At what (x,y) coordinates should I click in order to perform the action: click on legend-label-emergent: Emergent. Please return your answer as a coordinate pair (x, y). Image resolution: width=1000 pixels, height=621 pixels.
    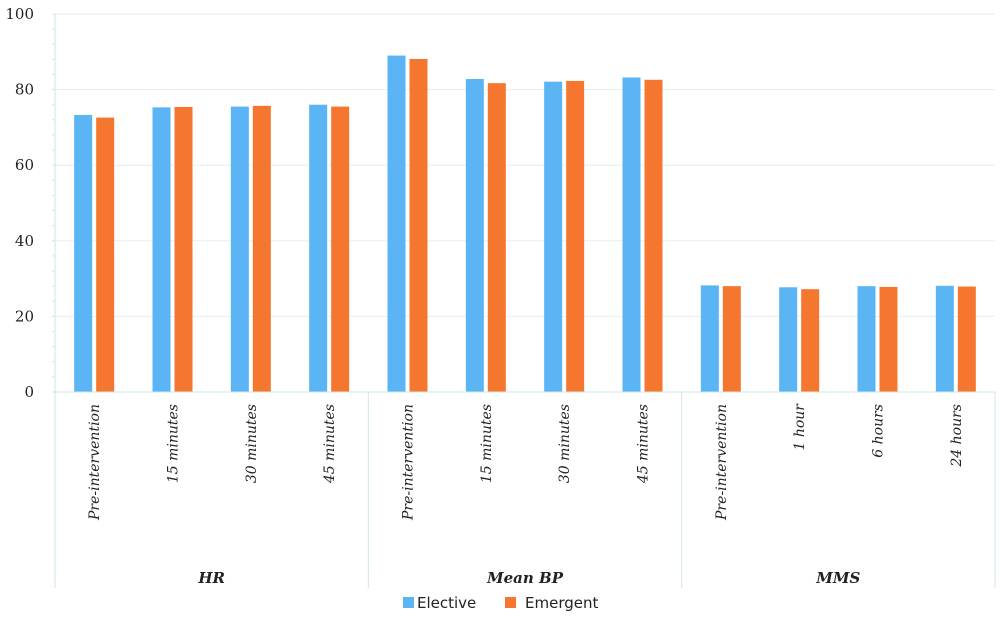
    Looking at the image, I should click on (561, 603).